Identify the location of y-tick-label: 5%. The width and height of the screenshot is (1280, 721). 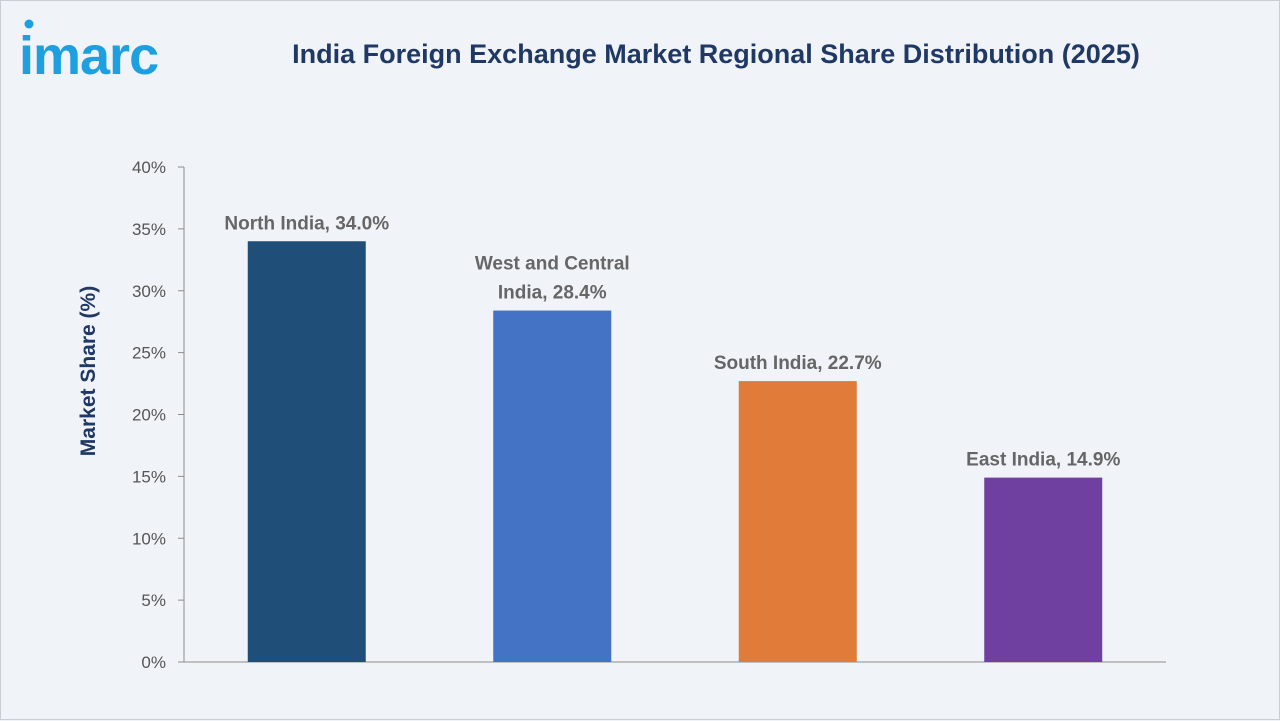
(153, 600).